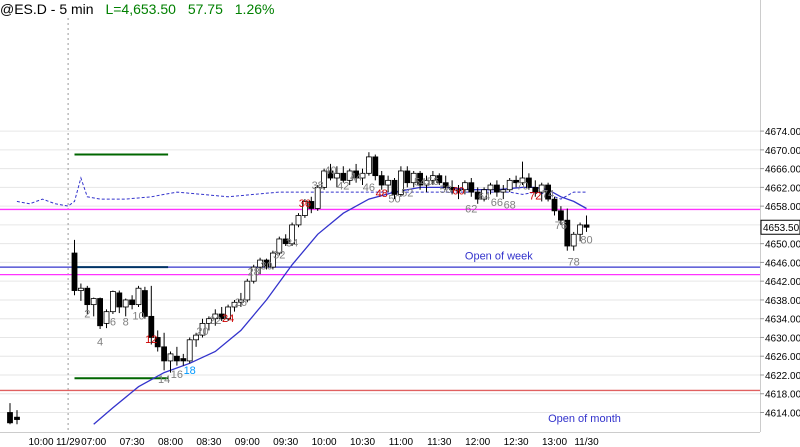 The width and height of the screenshot is (800, 447). I want to click on x-tick-label: 11:00, so click(401, 442).